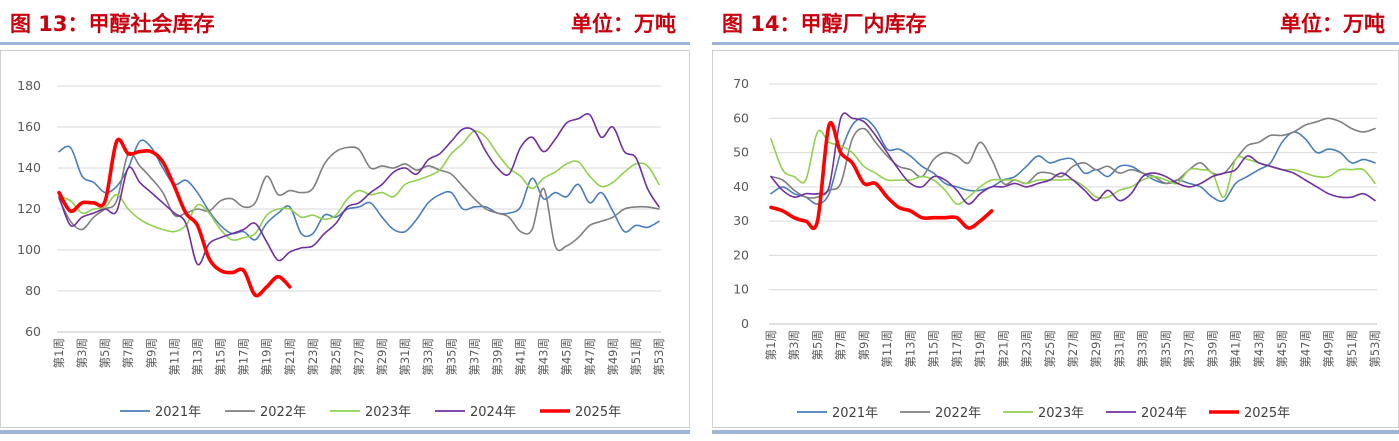 This screenshot has height=441, width=1399. Describe the element at coordinates (451, 357) in the screenshot. I see `left-x-tick-label: 第35周` at that location.